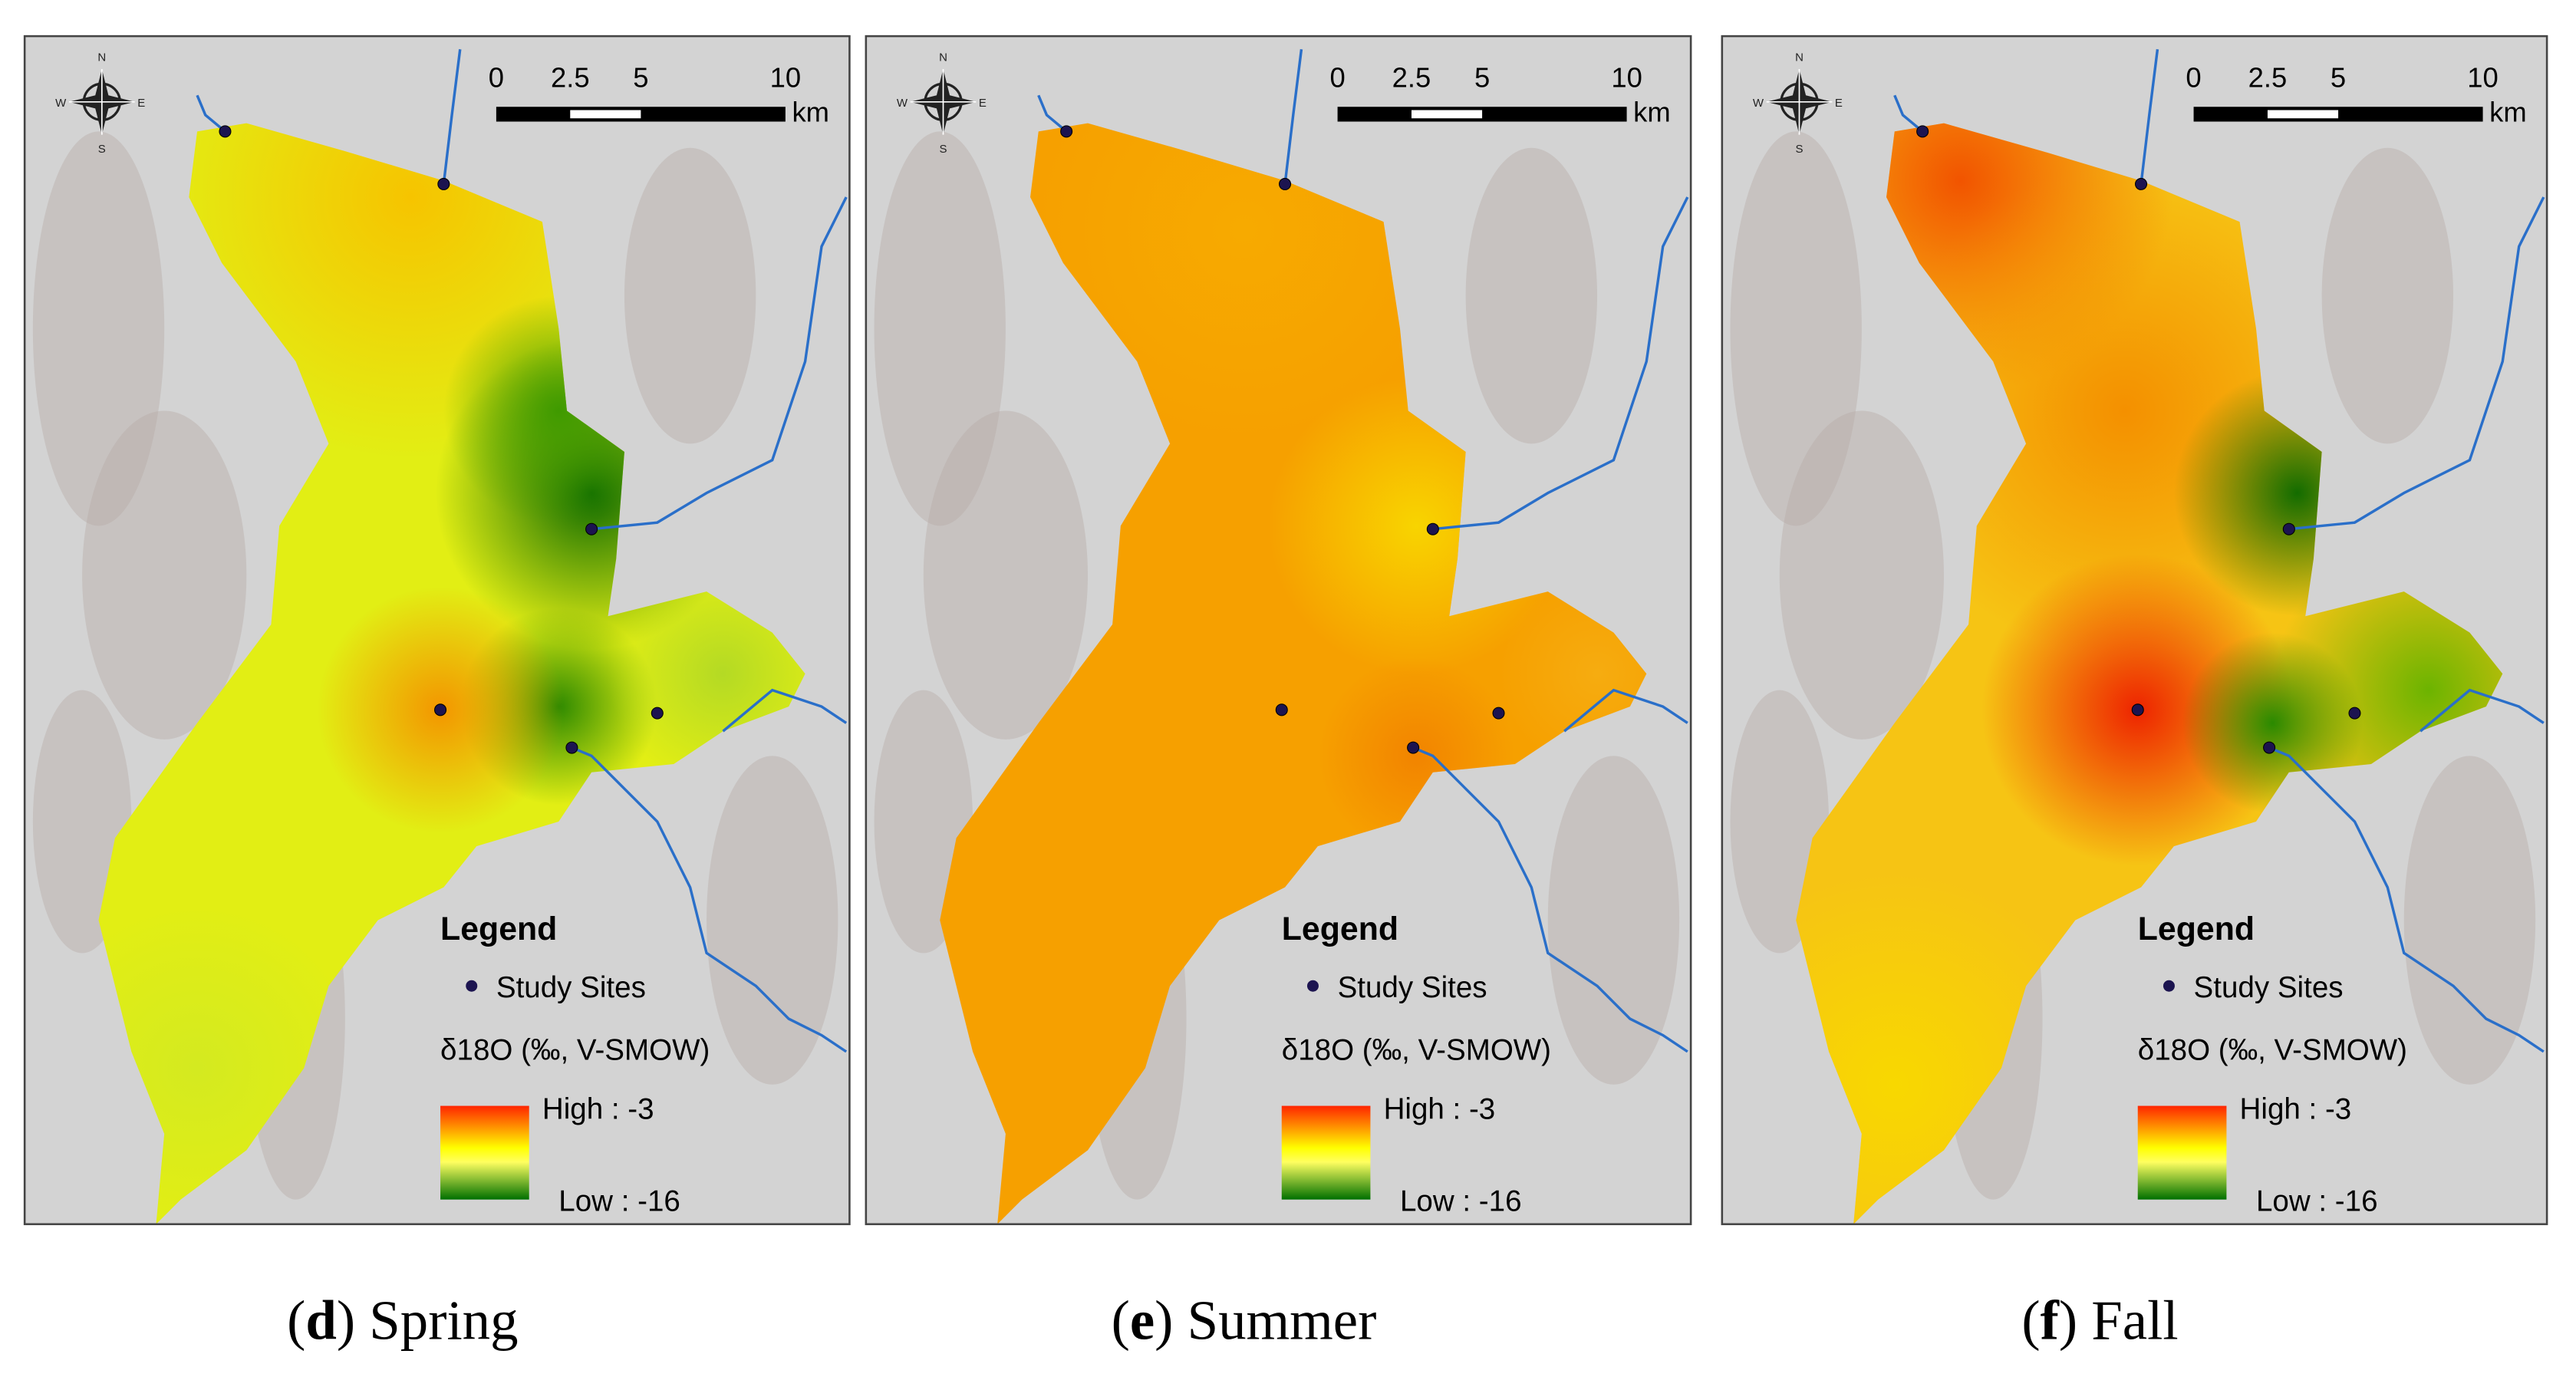 This screenshot has height=1377, width=2576. Describe the element at coordinates (428, 1321) in the screenshot. I see `caption-part: ) Spring` at that location.